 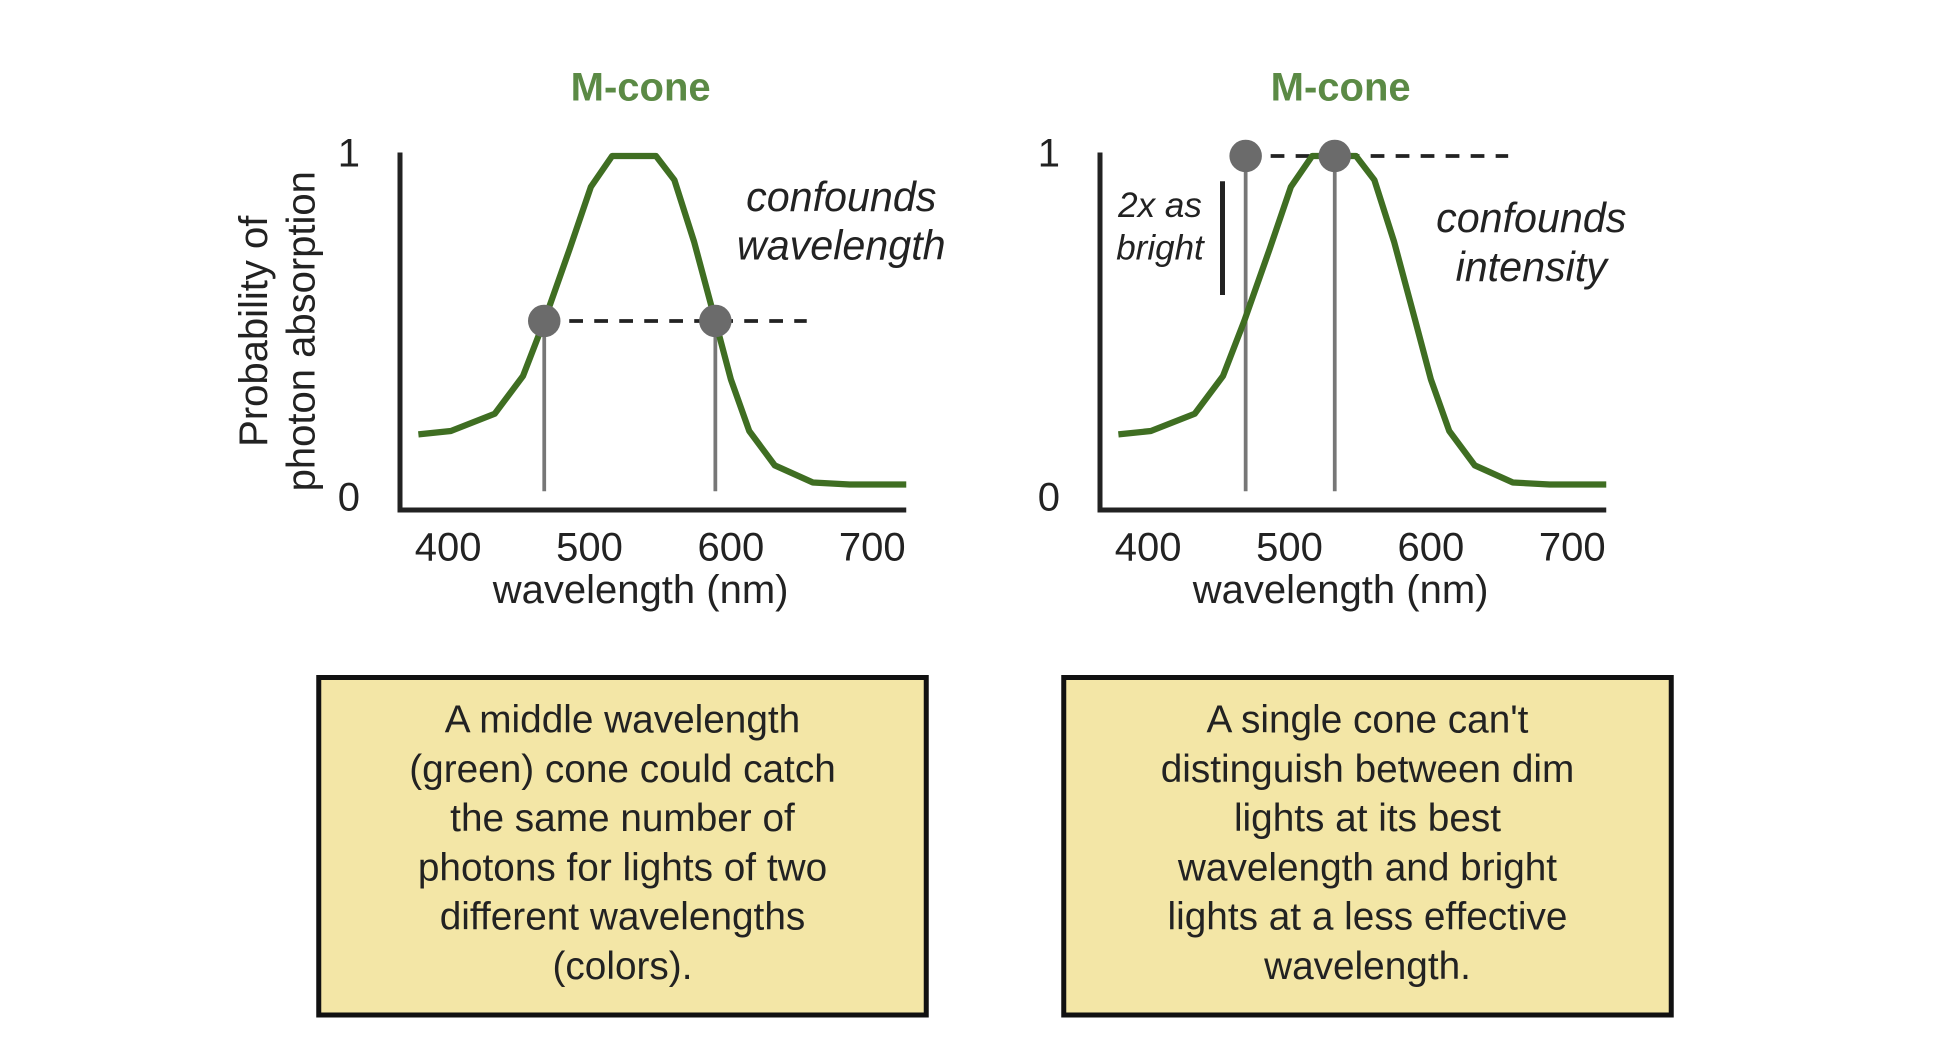 I want to click on side-note: bright, so click(x=1160, y=247).